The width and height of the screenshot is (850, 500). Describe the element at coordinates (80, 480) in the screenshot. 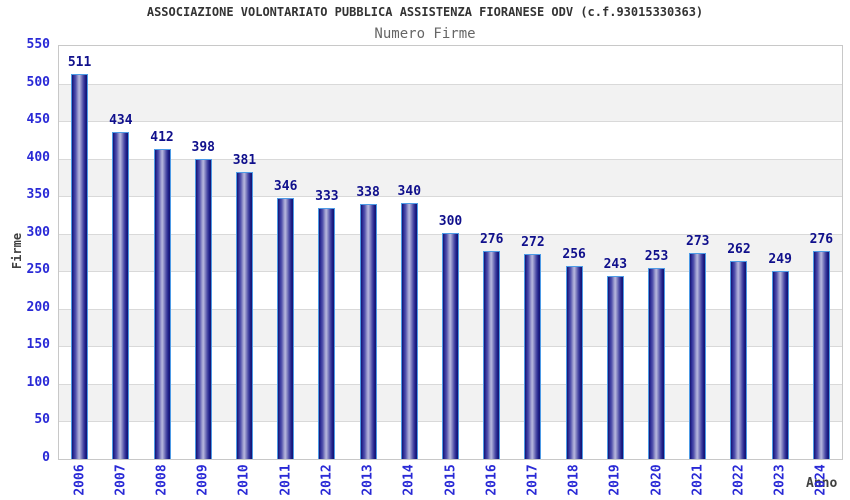

I see `x-tick-label: 2006` at that location.